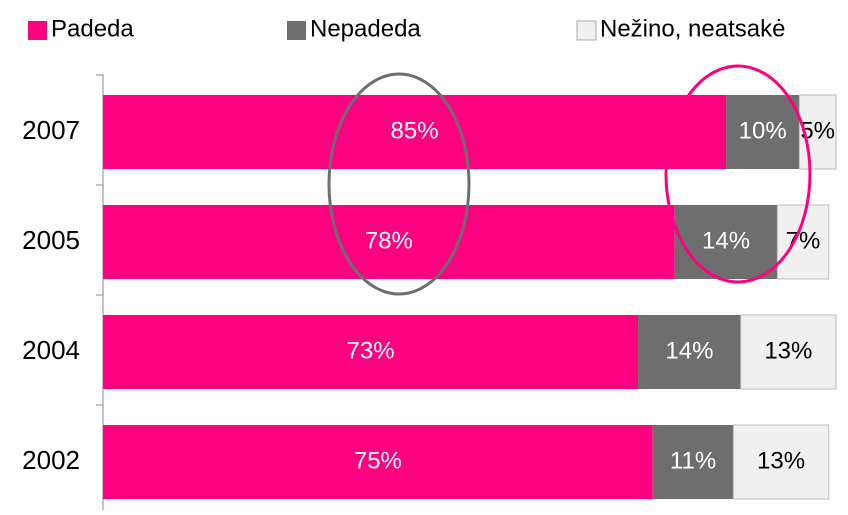 The width and height of the screenshot is (848, 515). What do you see at coordinates (92, 28) in the screenshot?
I see `legend-label: Padeda` at bounding box center [92, 28].